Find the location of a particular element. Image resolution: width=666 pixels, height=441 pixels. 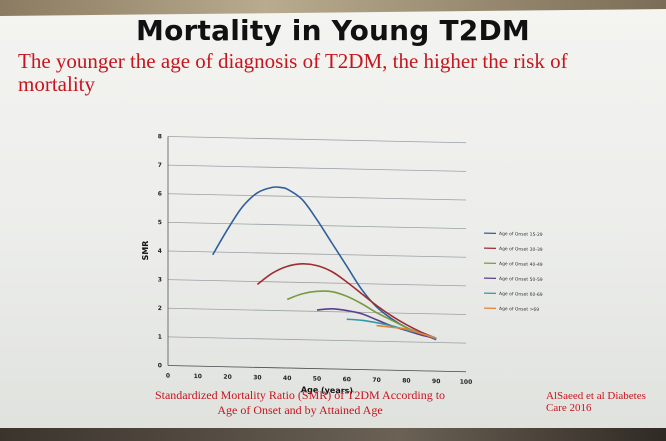

y-tick-label-0: 0 is located at coordinates (160, 365).